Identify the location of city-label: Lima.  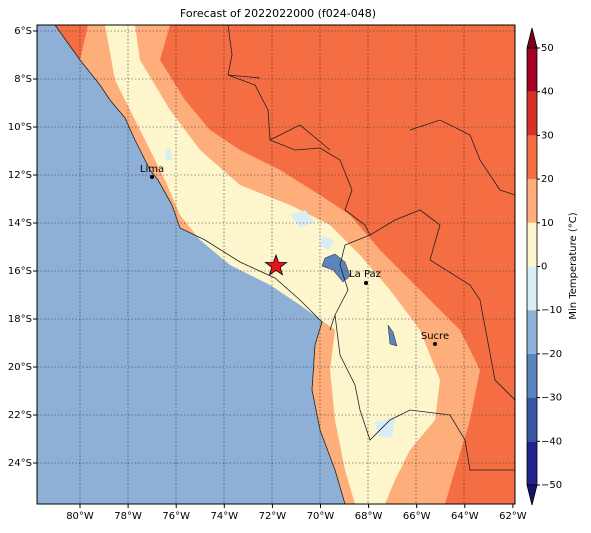
(152, 169).